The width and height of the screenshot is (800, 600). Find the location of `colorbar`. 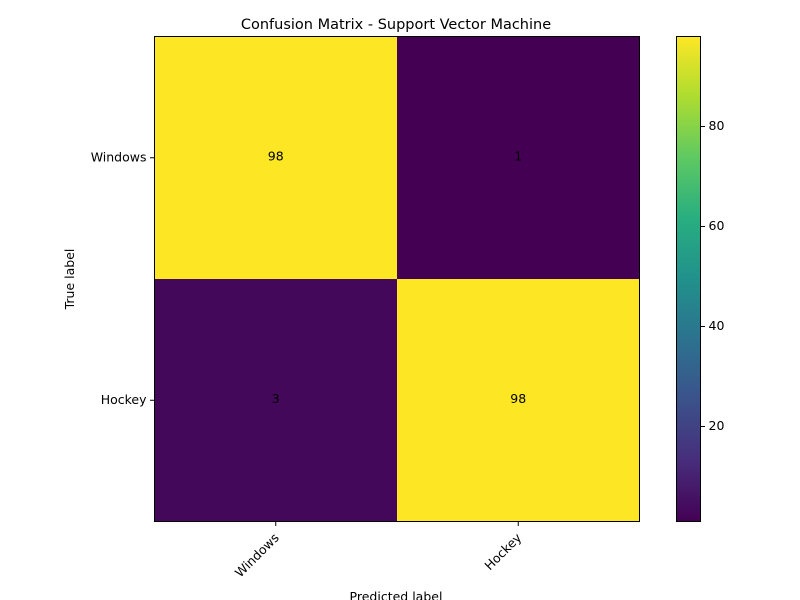

colorbar is located at coordinates (688, 279).